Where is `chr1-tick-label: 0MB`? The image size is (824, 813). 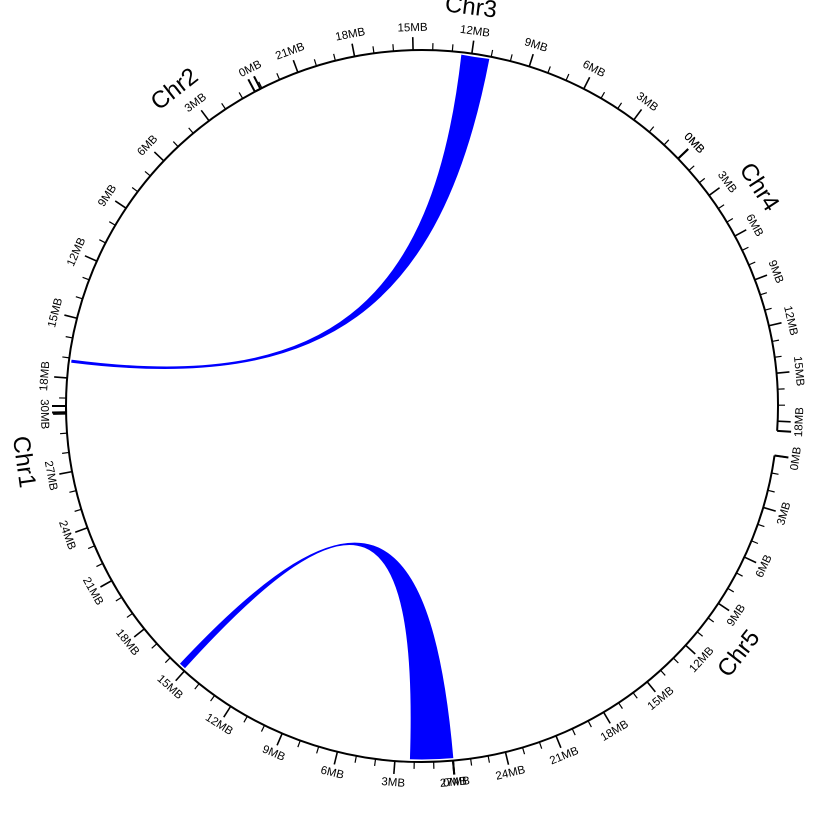 chr1-tick-label: 0MB is located at coordinates (455, 783).